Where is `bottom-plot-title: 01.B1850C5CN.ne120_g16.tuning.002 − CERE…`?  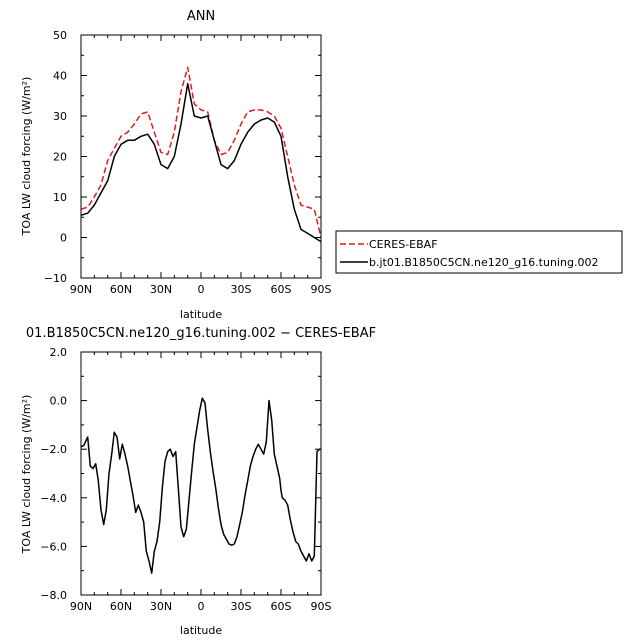 bottom-plot-title: 01.B1850C5CN.ne120_g16.tuning.002 − CERE… is located at coordinates (201, 333).